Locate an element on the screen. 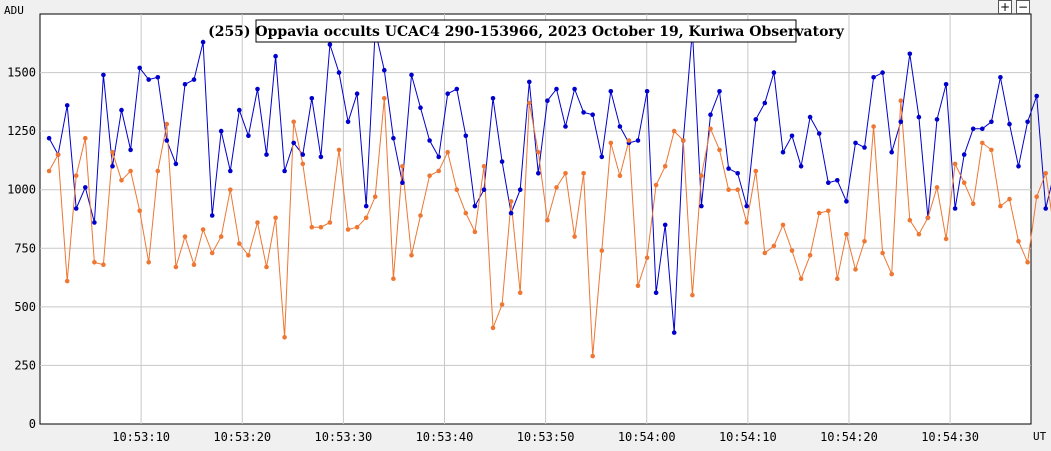 The height and width of the screenshot is (451, 1051). x-tick-label: 10:54:00 is located at coordinates (647, 437).